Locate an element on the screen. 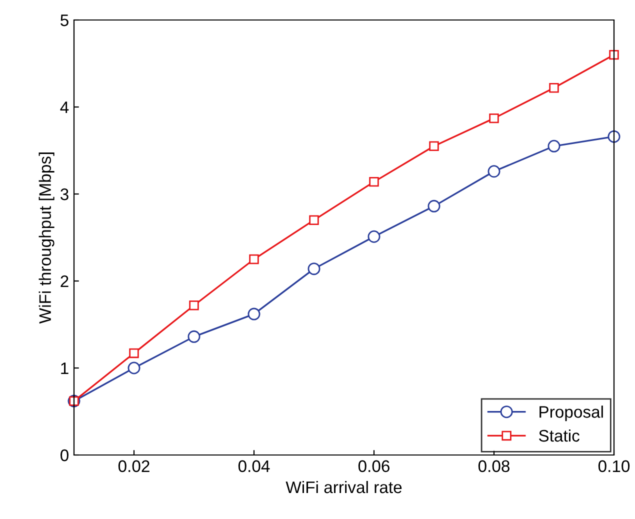  x-tick-label: 0.10 is located at coordinates (614, 466).